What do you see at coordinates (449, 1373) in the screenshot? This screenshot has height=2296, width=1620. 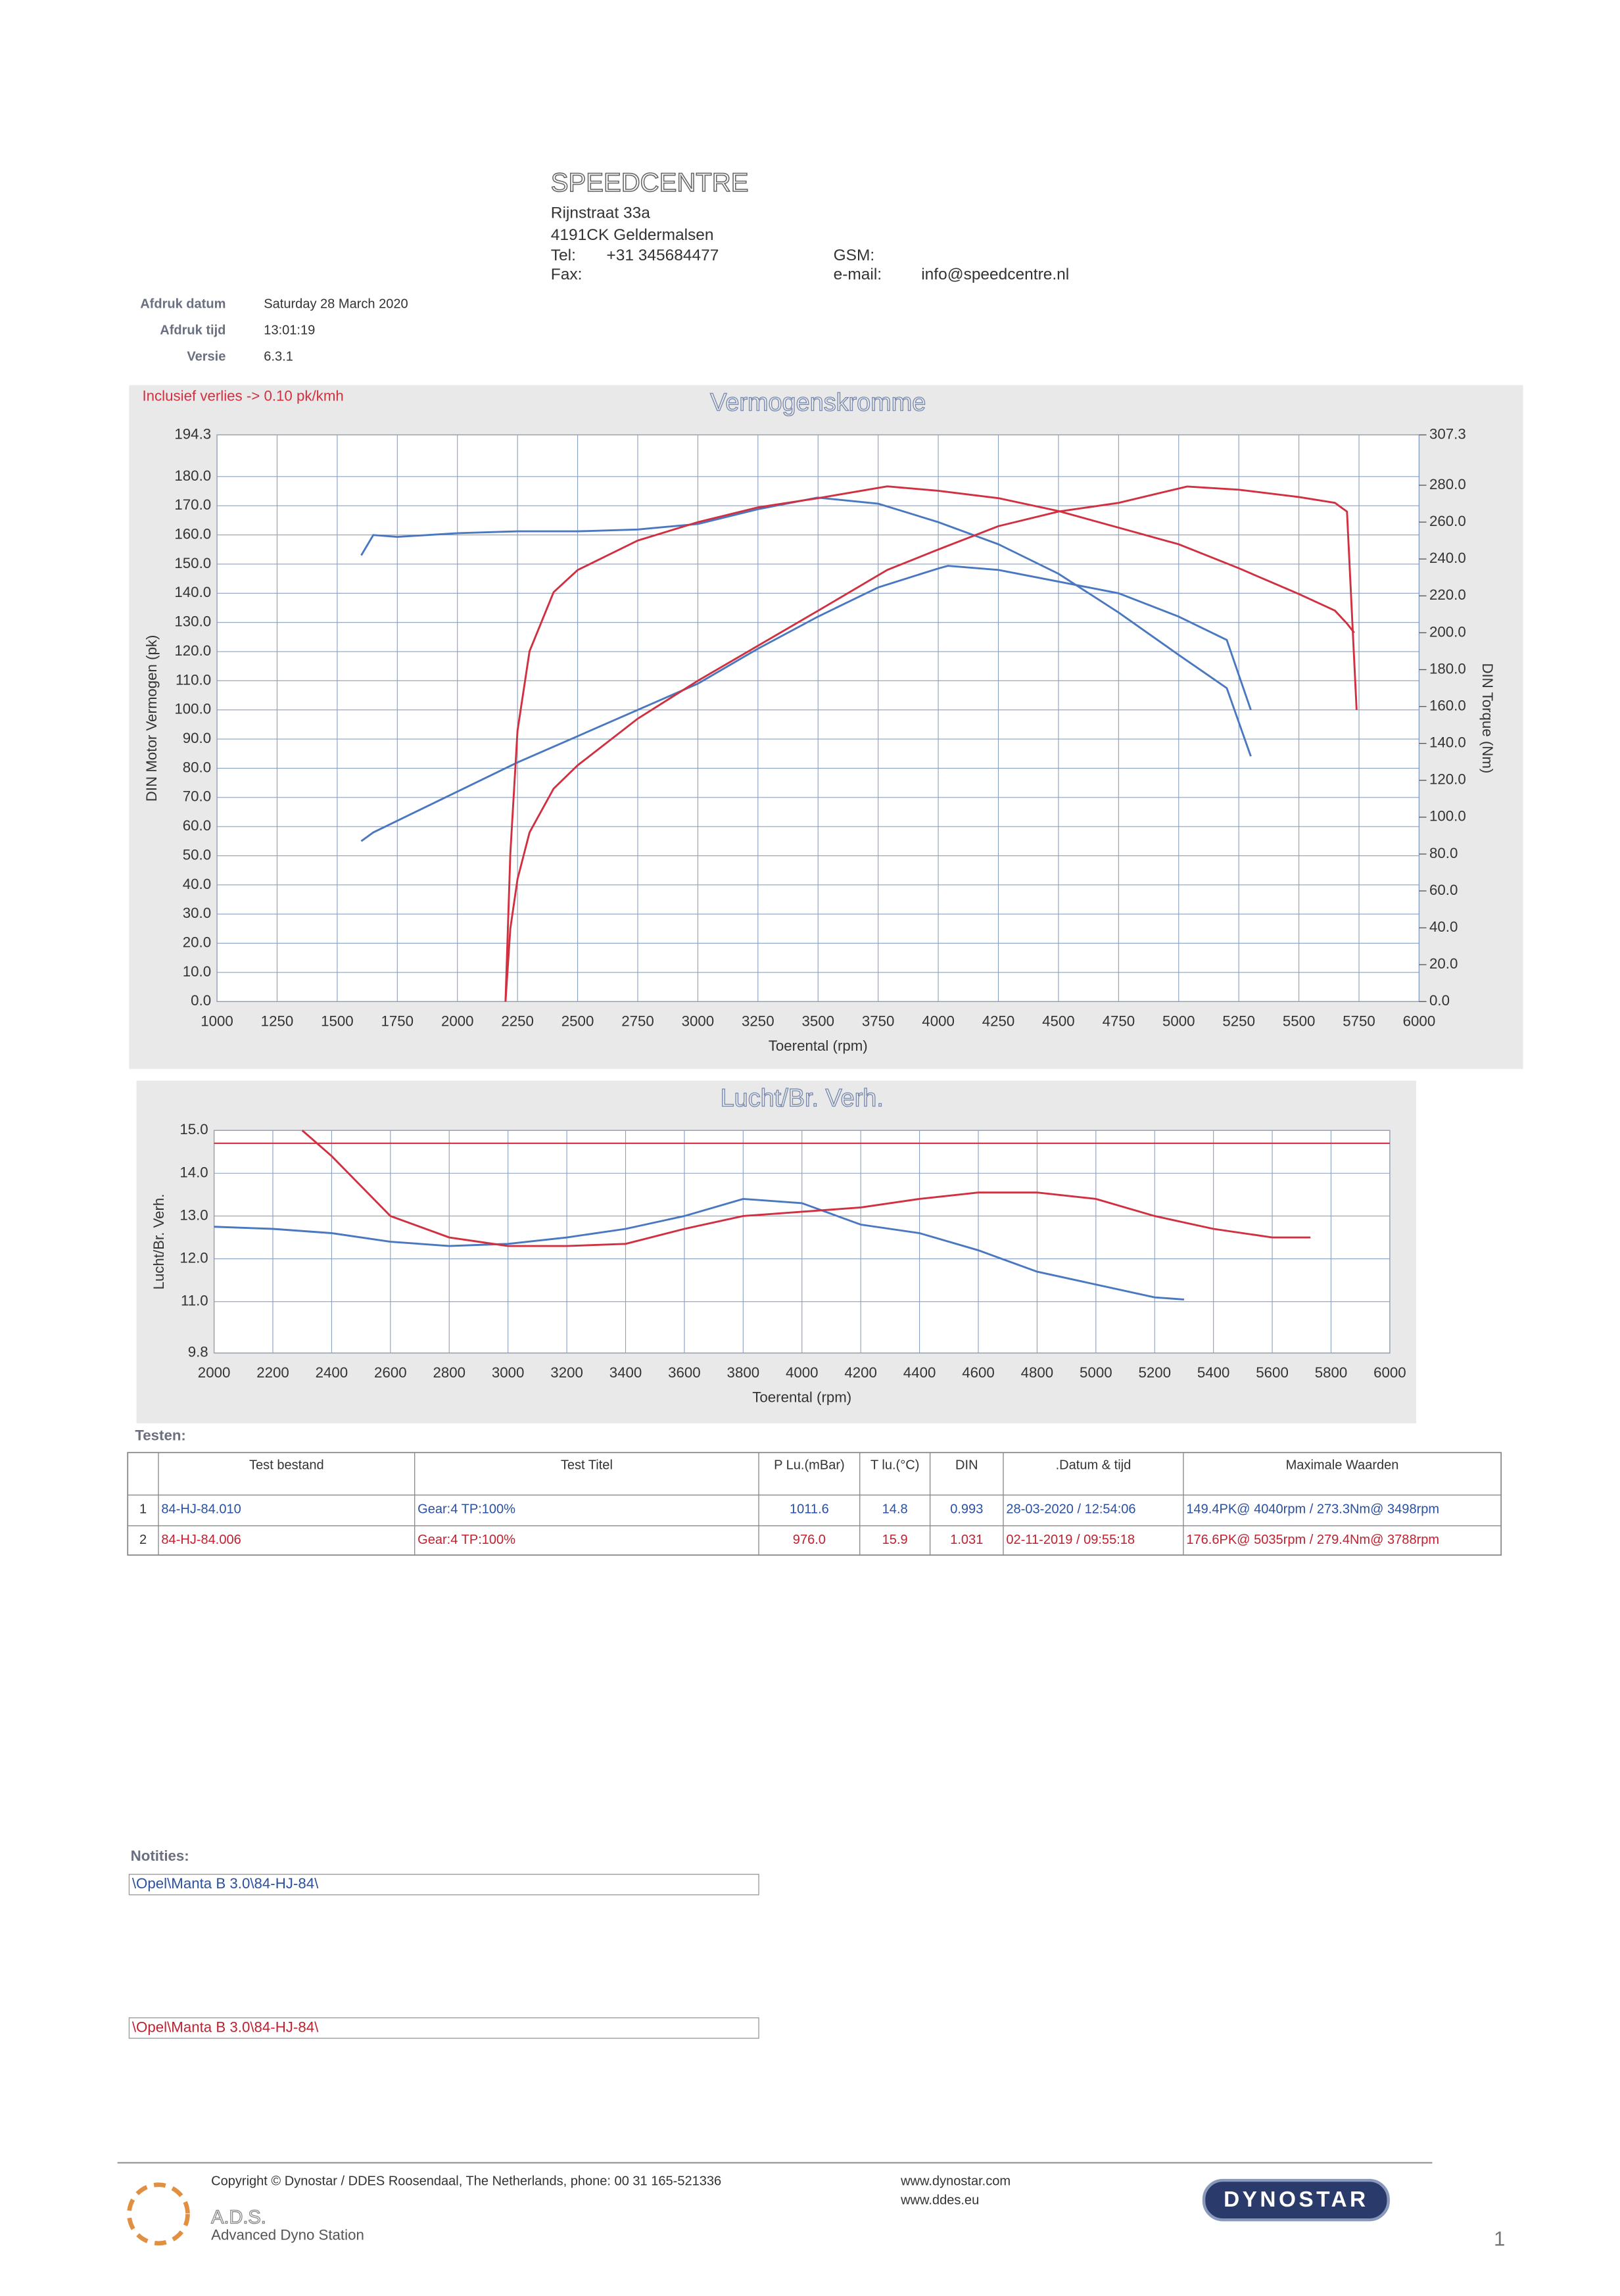 I see `x-tick-label: 2800` at bounding box center [449, 1373].